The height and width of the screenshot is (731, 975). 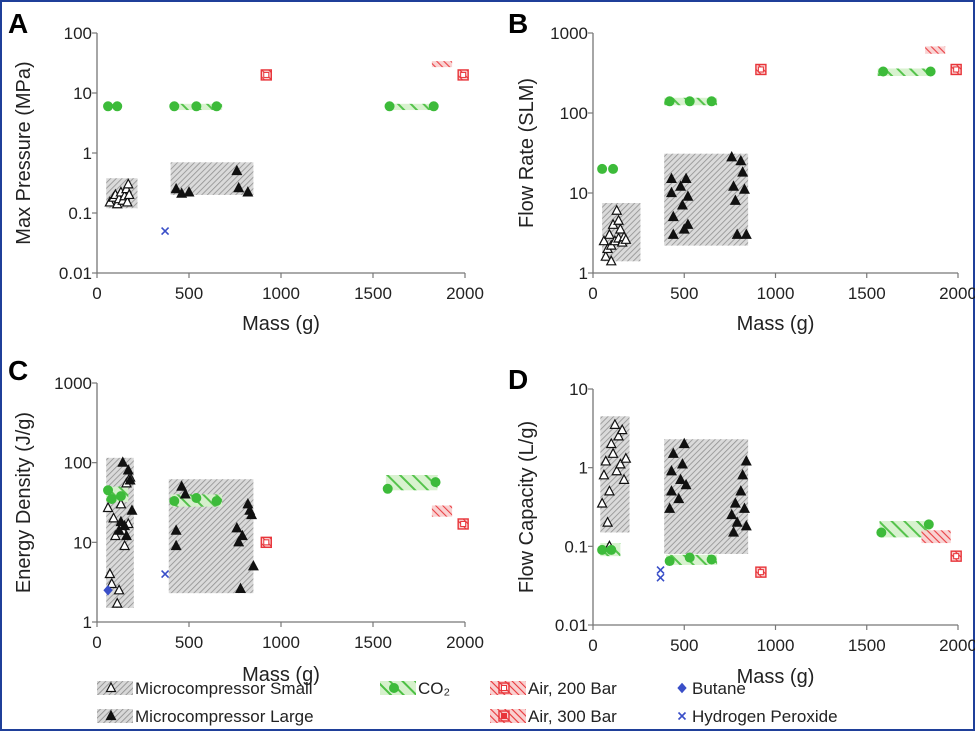 What do you see at coordinates (553, 688) in the screenshot?
I see `legend-item-air-200-bar: Air, 200 Bar` at bounding box center [553, 688].